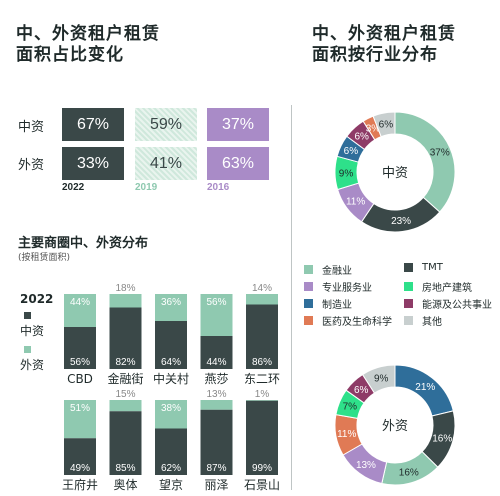  What do you see at coordinates (216, 394) in the screenshot?
I see `bar-foreign-label-8: 13%` at bounding box center [216, 394].